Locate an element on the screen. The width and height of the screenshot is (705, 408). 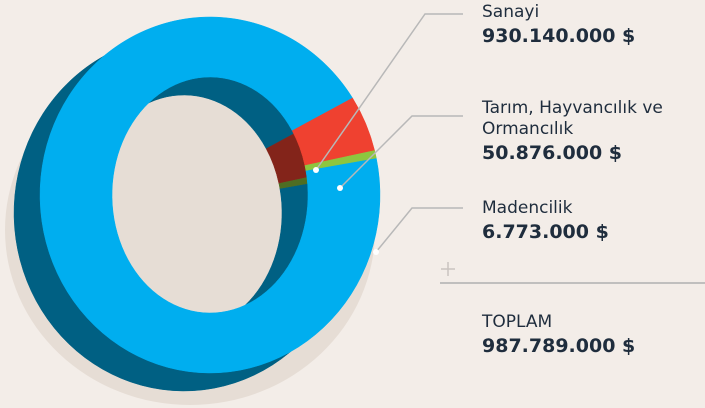
total-label: TOPLAM is located at coordinates (517, 322).